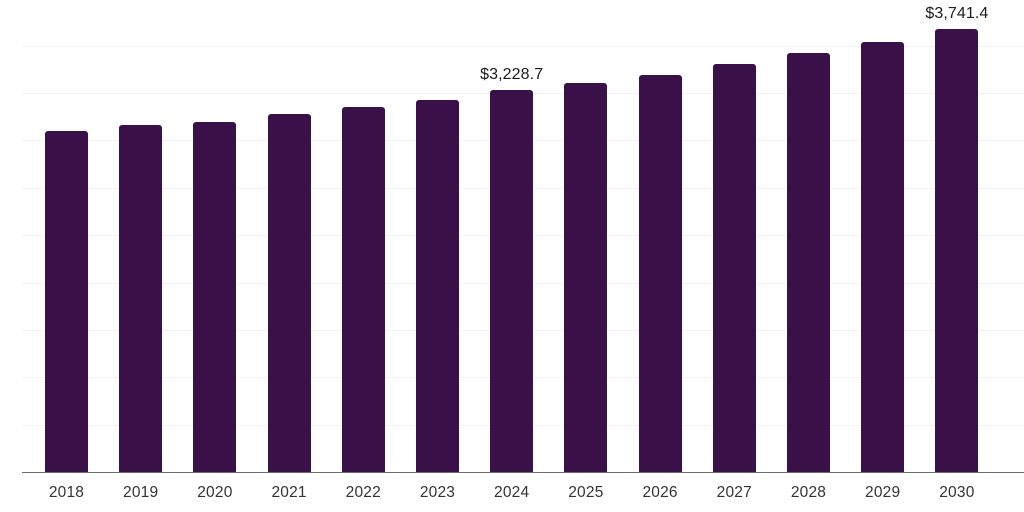  Describe the element at coordinates (289, 492) in the screenshot. I see `x-tick-label: 2021` at that location.